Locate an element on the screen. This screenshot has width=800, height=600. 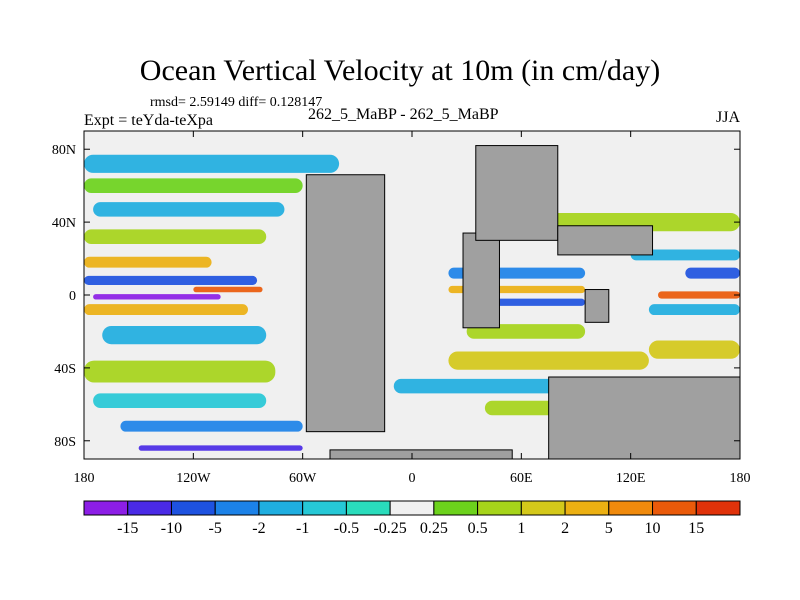
stats-label: rmsd= 2.59149 diff= 0.128147 is located at coordinates (236, 102).